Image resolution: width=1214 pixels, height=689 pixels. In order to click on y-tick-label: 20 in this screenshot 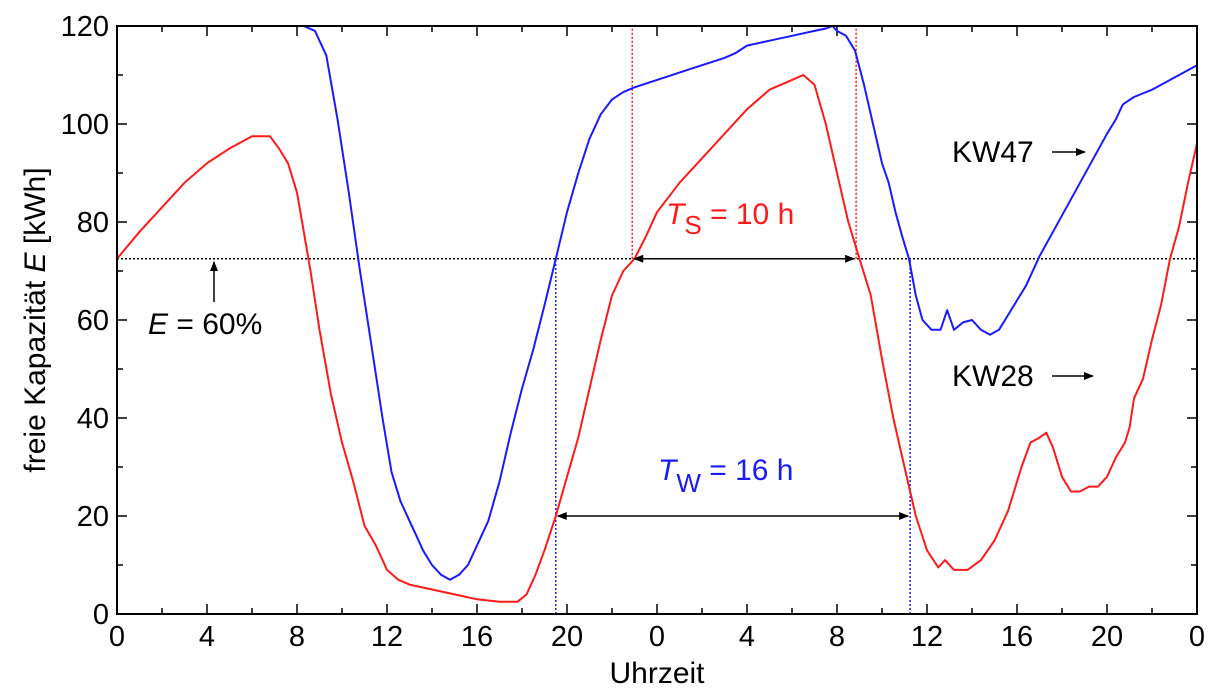, I will do `click(93, 517)`.